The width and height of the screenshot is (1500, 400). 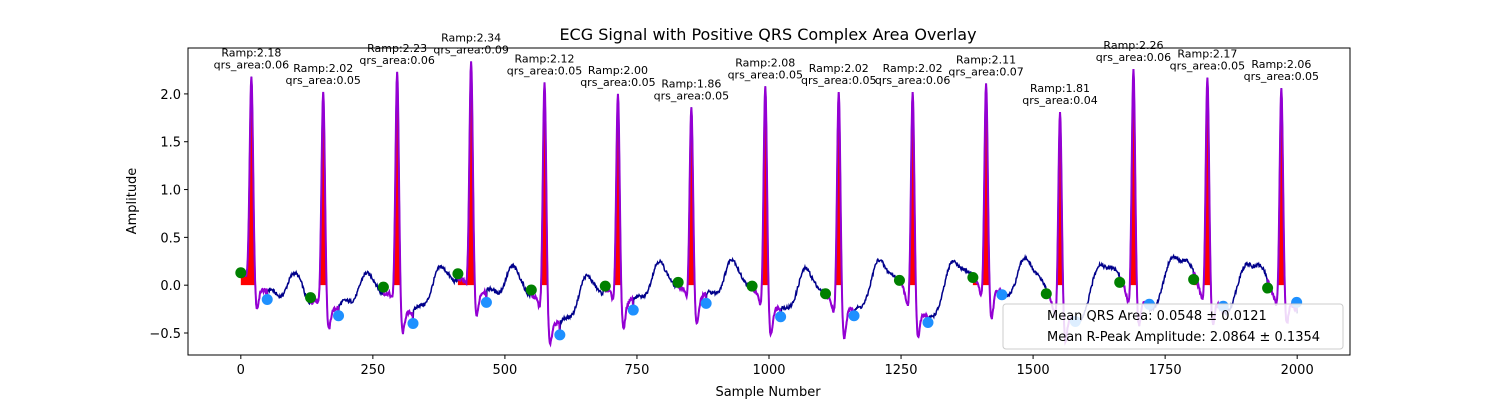 I want to click on annotation-ramp: Ramp:1.86, so click(x=691, y=83).